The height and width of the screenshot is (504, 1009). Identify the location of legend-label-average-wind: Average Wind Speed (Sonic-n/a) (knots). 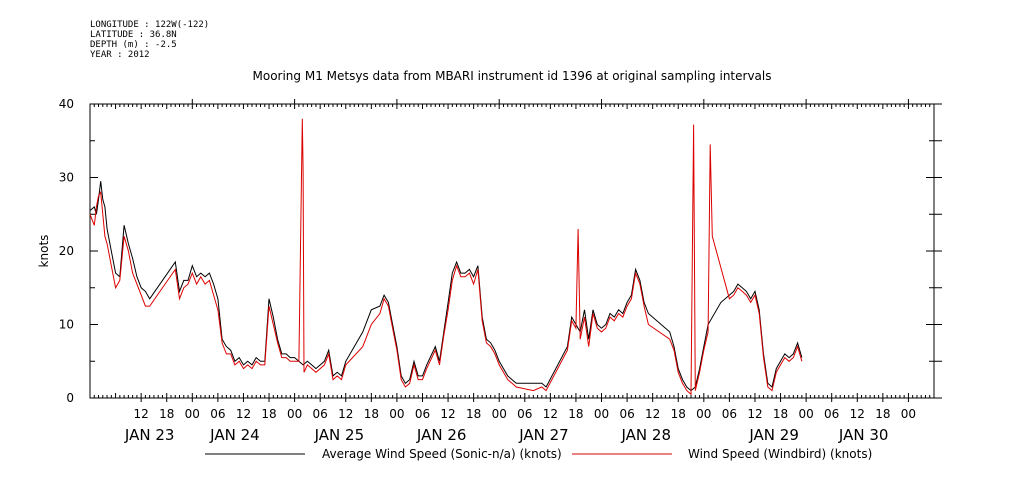
(442, 454).